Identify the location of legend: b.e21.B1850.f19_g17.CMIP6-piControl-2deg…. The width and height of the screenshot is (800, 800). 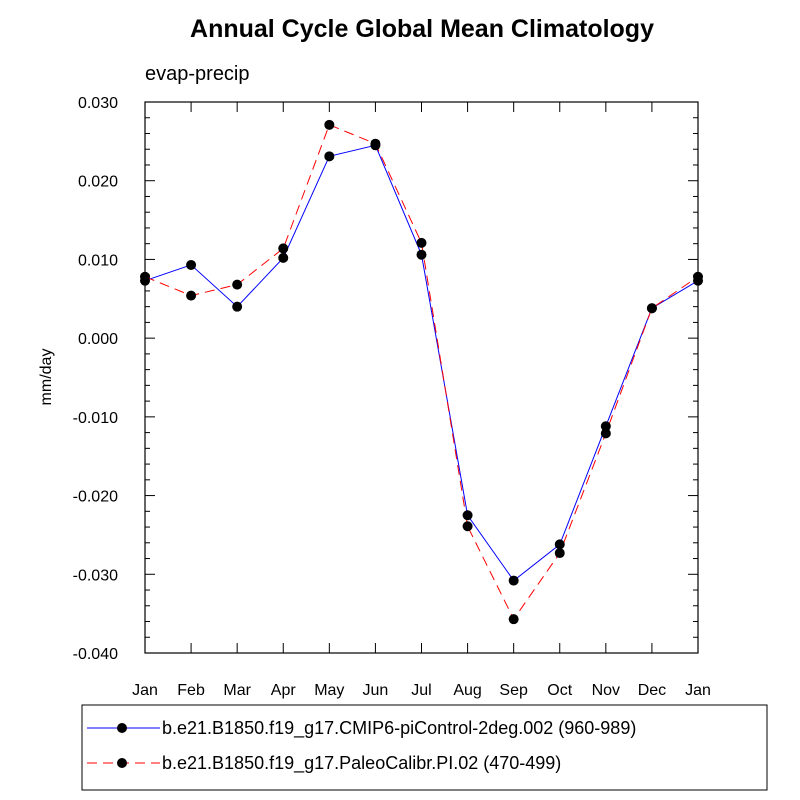
(424, 747).